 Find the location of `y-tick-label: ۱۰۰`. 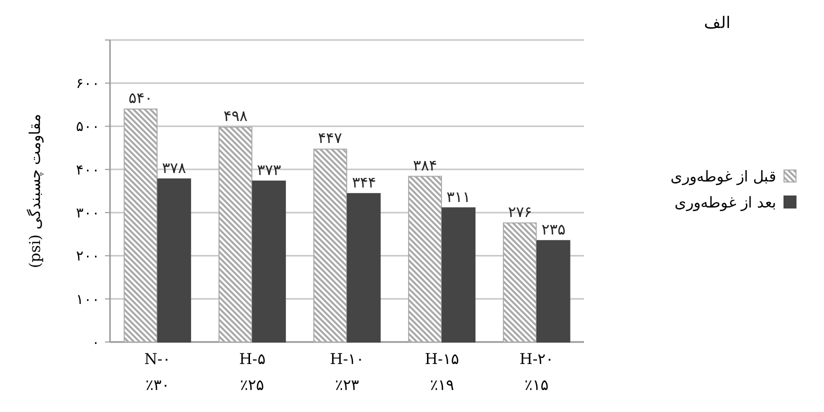

y-tick-label: ۱۰۰ is located at coordinates (88, 300).